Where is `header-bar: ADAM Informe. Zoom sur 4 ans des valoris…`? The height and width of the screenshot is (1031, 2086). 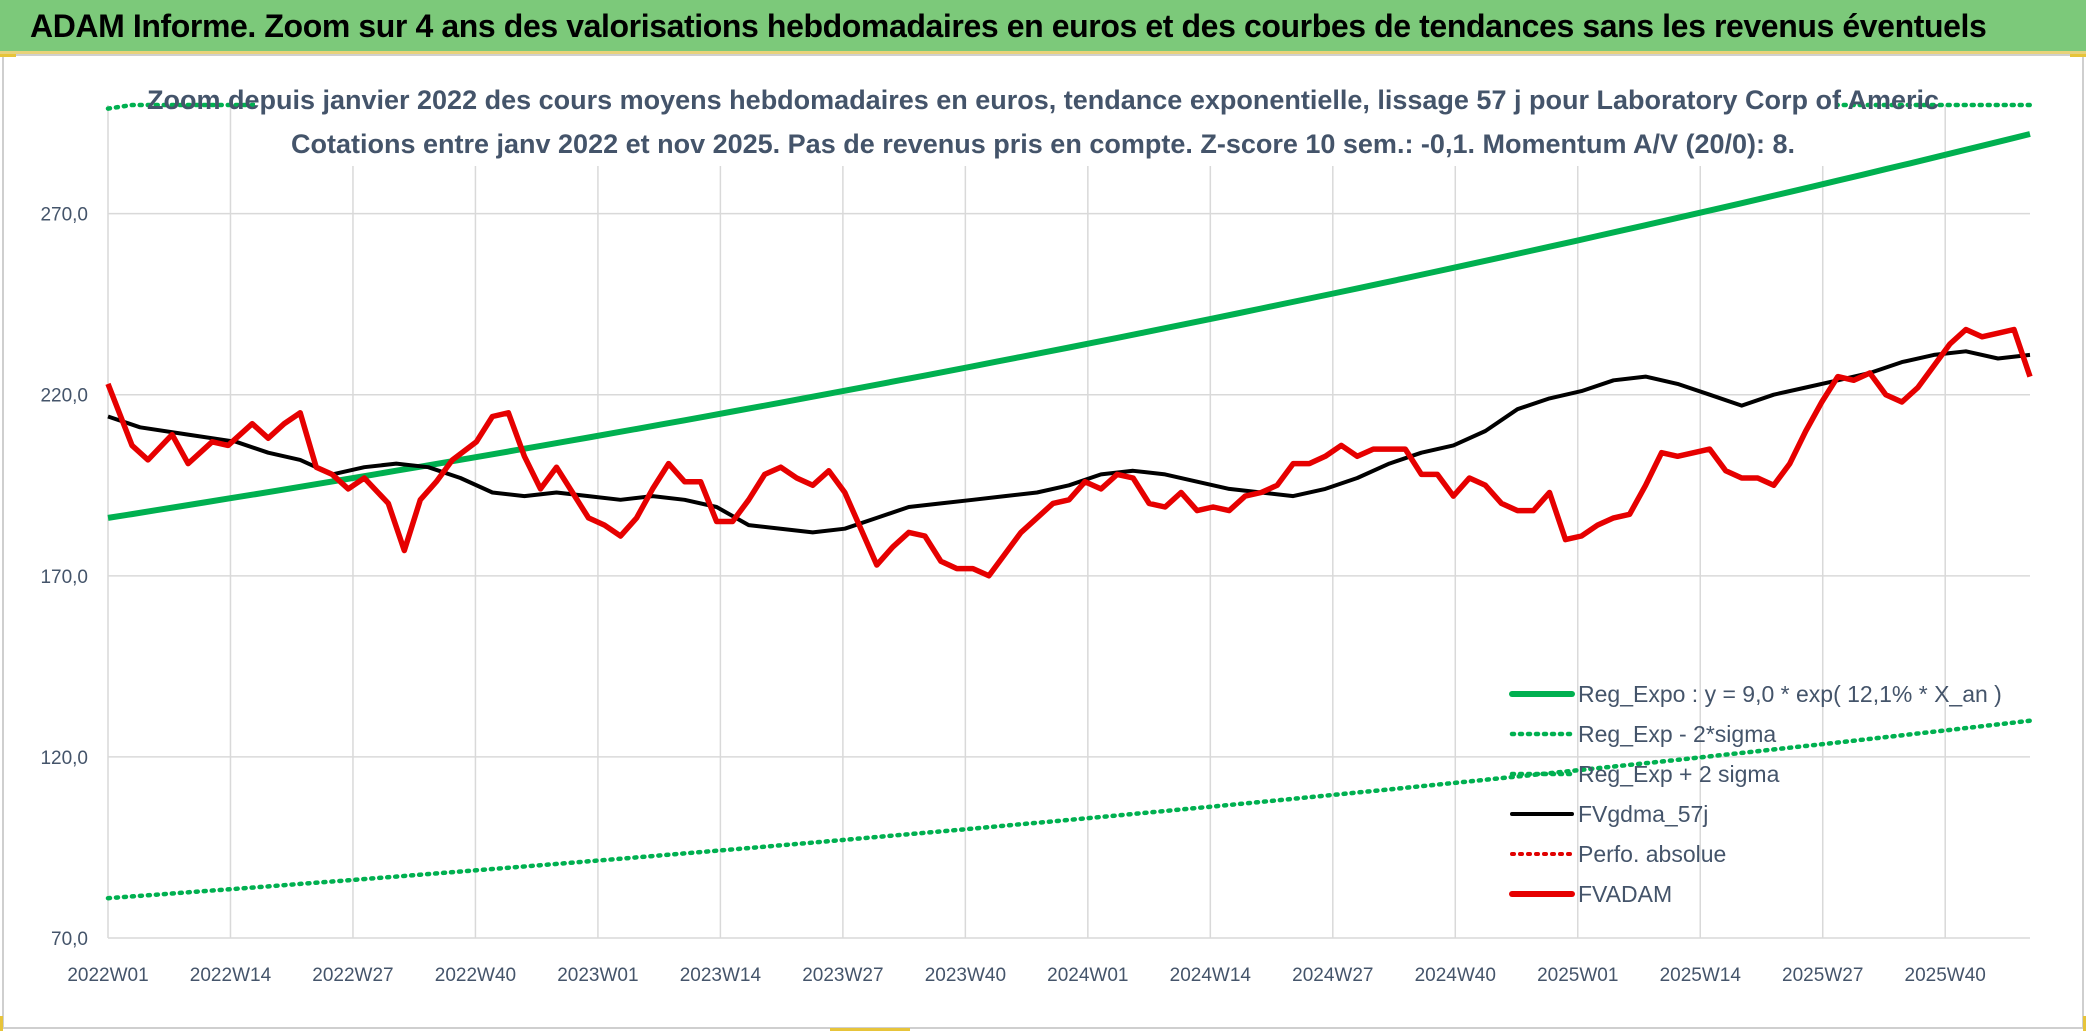 header-bar: ADAM Informe. Zoom sur 4 ans des valoris… is located at coordinates (1043, 27).